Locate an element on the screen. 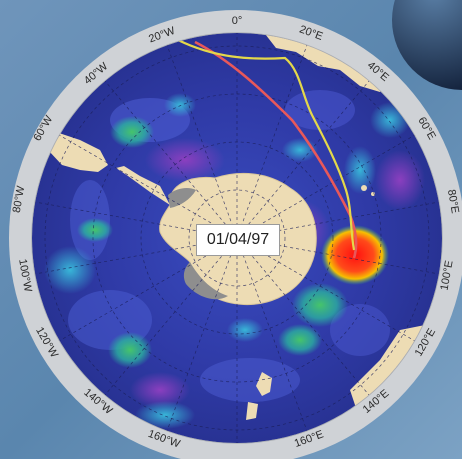 The image size is (462, 459). lon-label-100w: 100°W is located at coordinates (25, 275).